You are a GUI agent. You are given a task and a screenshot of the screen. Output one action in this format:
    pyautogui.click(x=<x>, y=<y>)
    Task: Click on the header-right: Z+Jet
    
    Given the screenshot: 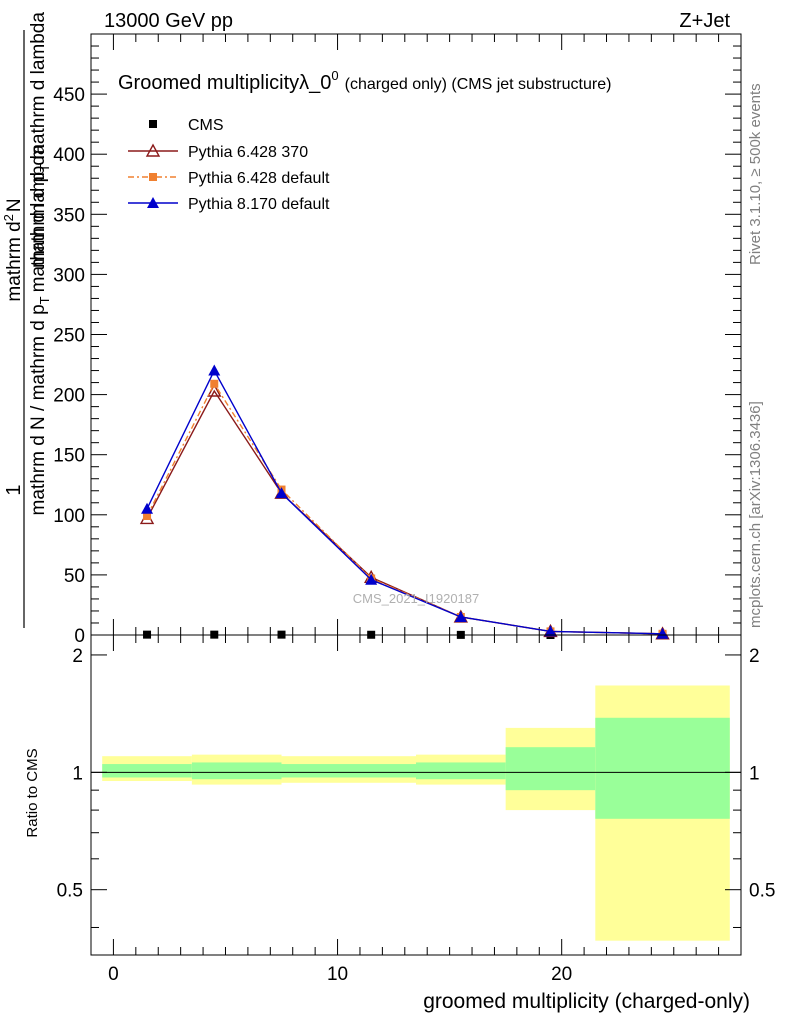 What is the action you would take?
    pyautogui.click(x=704, y=21)
    